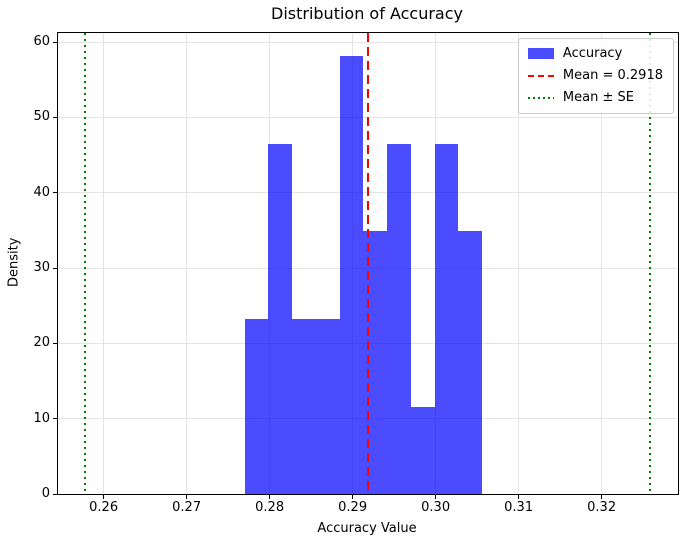 This screenshot has width=686, height=547. I want to click on legend-item-mean: Mean = 0.2918, so click(595, 75).